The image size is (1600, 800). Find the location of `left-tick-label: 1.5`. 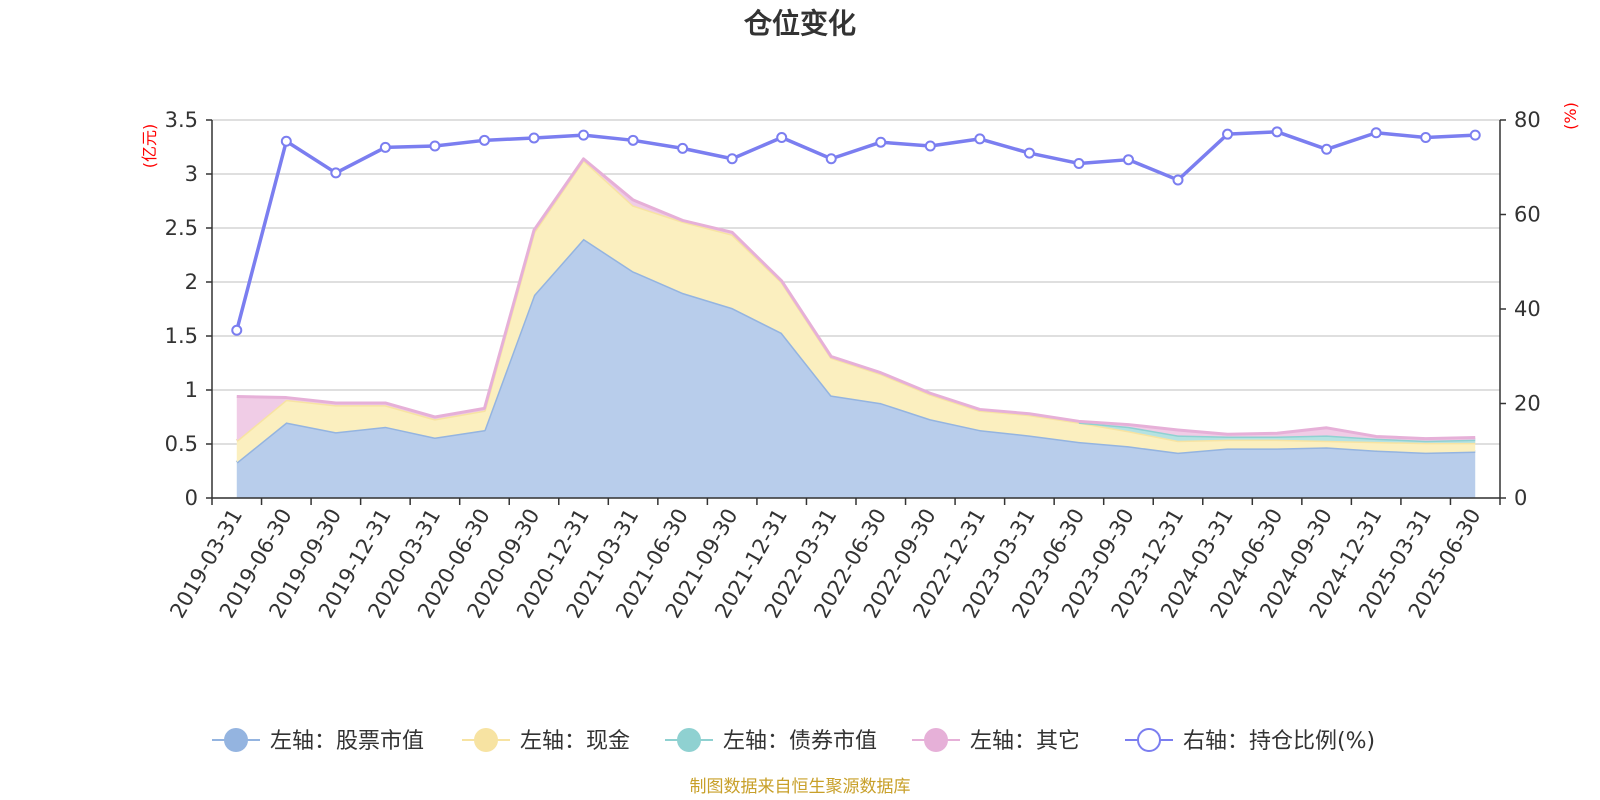

left-tick-label: 1.5 is located at coordinates (181, 336).